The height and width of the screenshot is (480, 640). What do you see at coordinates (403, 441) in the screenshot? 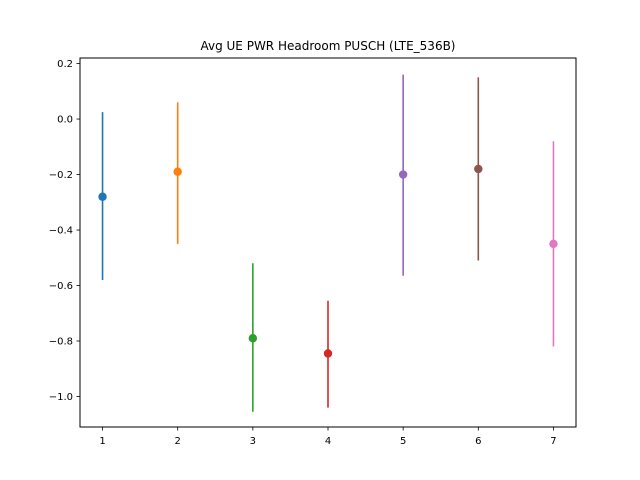
I see `x-tick-label: 5` at bounding box center [403, 441].